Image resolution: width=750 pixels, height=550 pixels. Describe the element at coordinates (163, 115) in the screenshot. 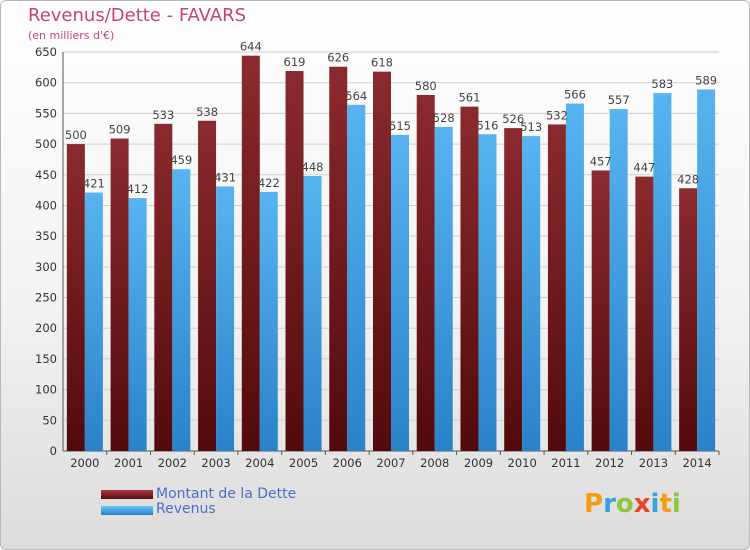

I see `data-label-dette: 533` at that location.